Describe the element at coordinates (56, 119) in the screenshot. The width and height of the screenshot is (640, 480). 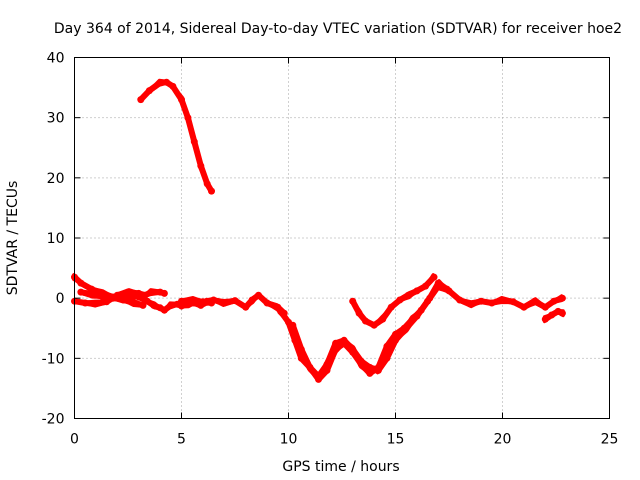
I see `y-tick-label: 30` at that location.